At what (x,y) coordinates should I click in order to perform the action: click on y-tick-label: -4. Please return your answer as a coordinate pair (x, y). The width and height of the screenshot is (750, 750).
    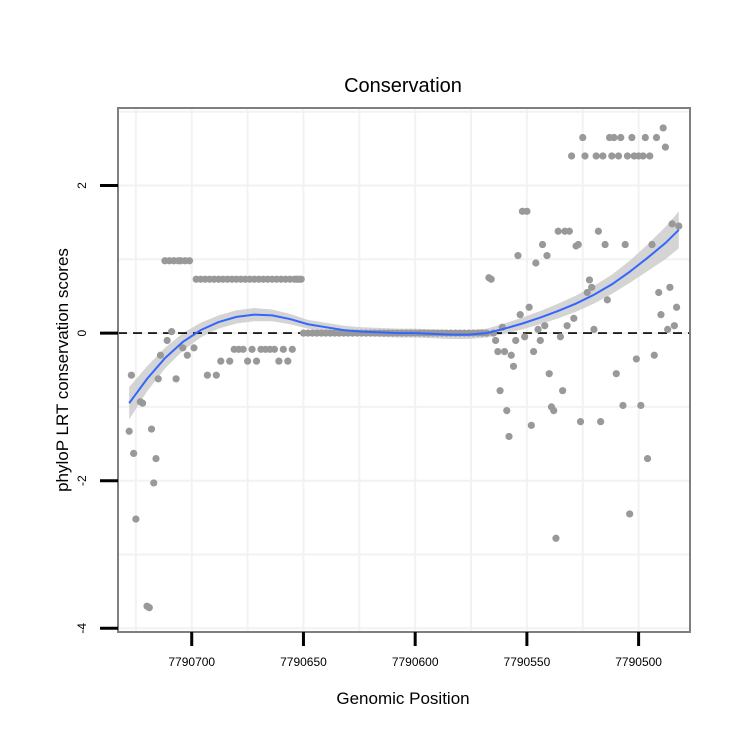
    Looking at the image, I should click on (82, 628).